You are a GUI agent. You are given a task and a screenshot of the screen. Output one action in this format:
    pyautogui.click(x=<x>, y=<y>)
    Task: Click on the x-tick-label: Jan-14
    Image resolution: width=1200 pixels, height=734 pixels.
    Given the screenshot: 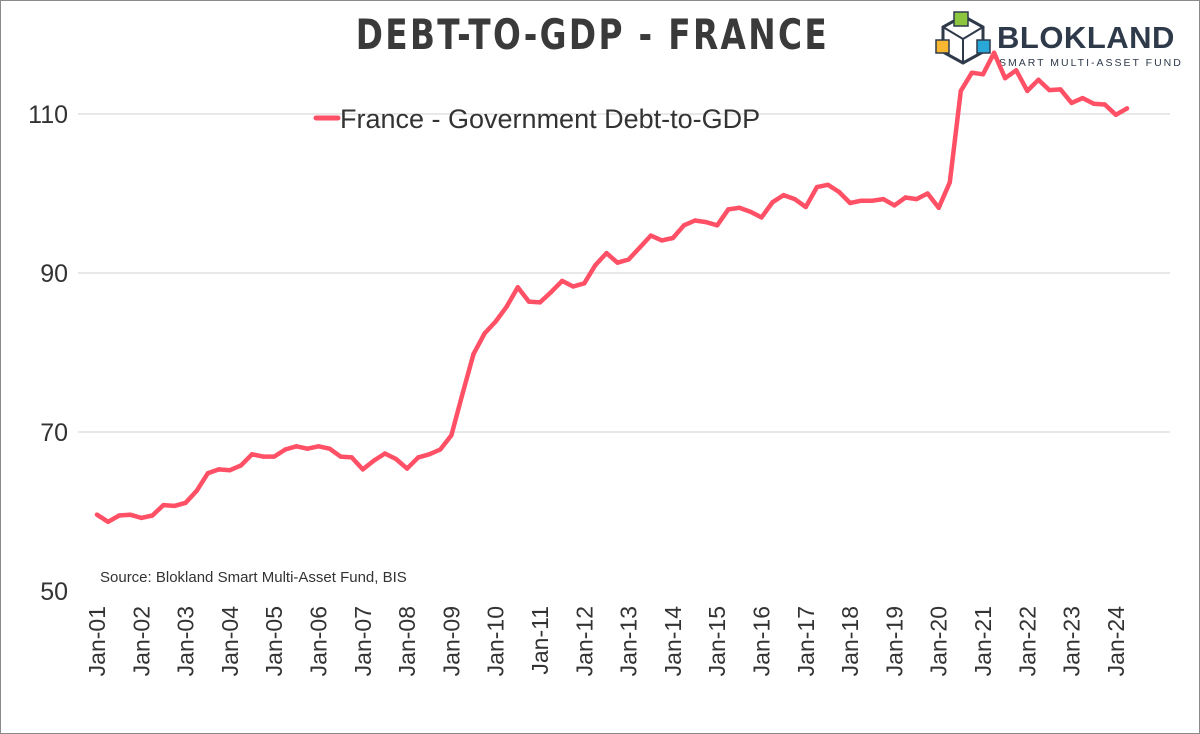 What is the action you would take?
    pyautogui.click(x=673, y=641)
    